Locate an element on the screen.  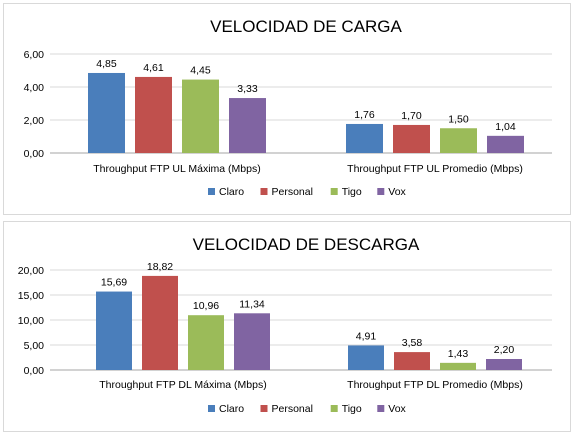
data-label: 10,96 is located at coordinates (206, 306).